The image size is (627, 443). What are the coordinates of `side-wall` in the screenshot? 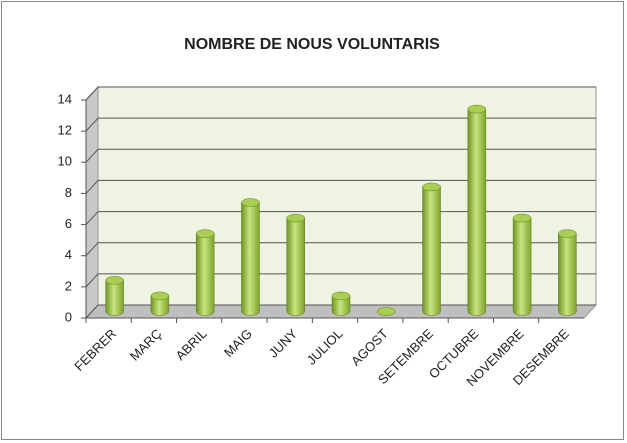 It's located at (92, 202).